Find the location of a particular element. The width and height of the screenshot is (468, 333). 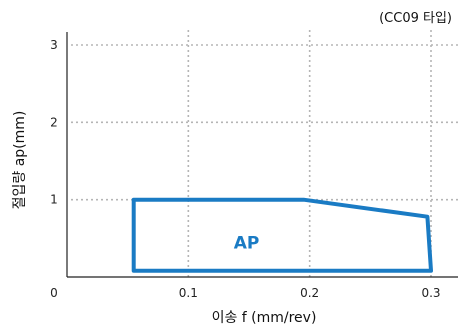

y-tick-labels: 1 2 3 is located at coordinates (54, 122).